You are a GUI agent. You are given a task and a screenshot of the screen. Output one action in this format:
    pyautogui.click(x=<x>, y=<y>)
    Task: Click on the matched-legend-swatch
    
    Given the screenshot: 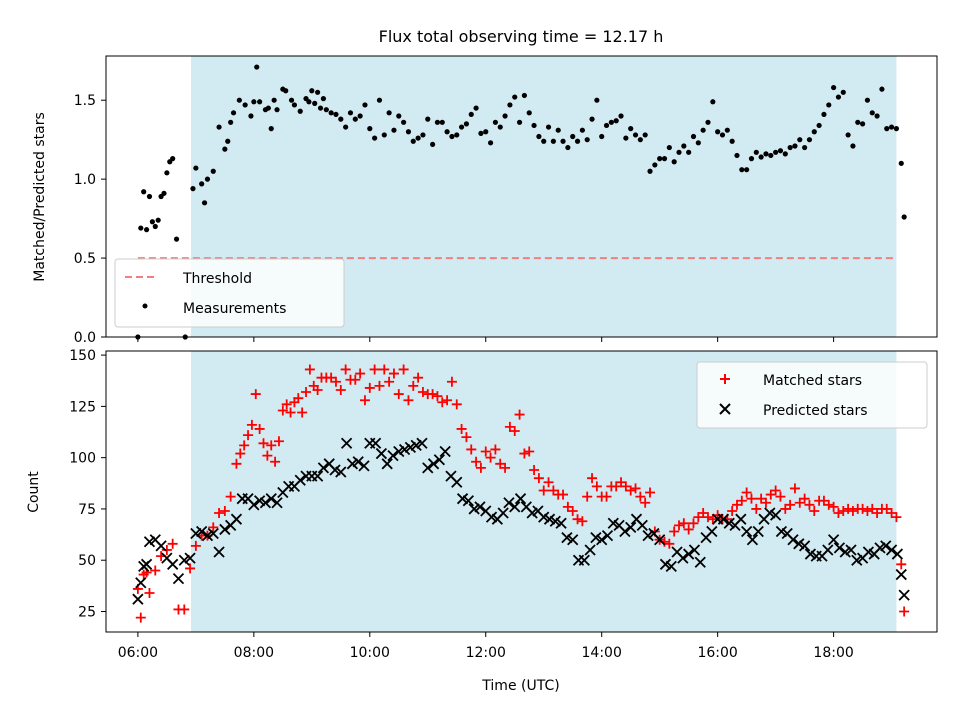 What is the action you would take?
    pyautogui.click(x=725, y=379)
    